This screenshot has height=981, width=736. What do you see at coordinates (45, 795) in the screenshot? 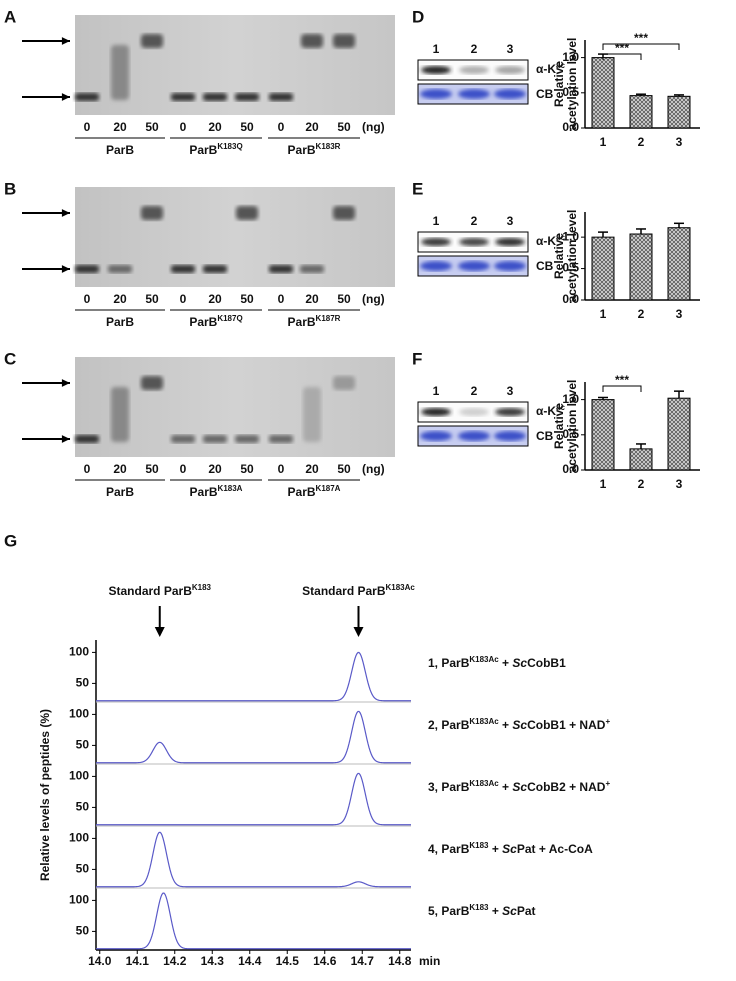
I see `y-axis-label: Relative levels of peptides (%)` at bounding box center [45, 795].